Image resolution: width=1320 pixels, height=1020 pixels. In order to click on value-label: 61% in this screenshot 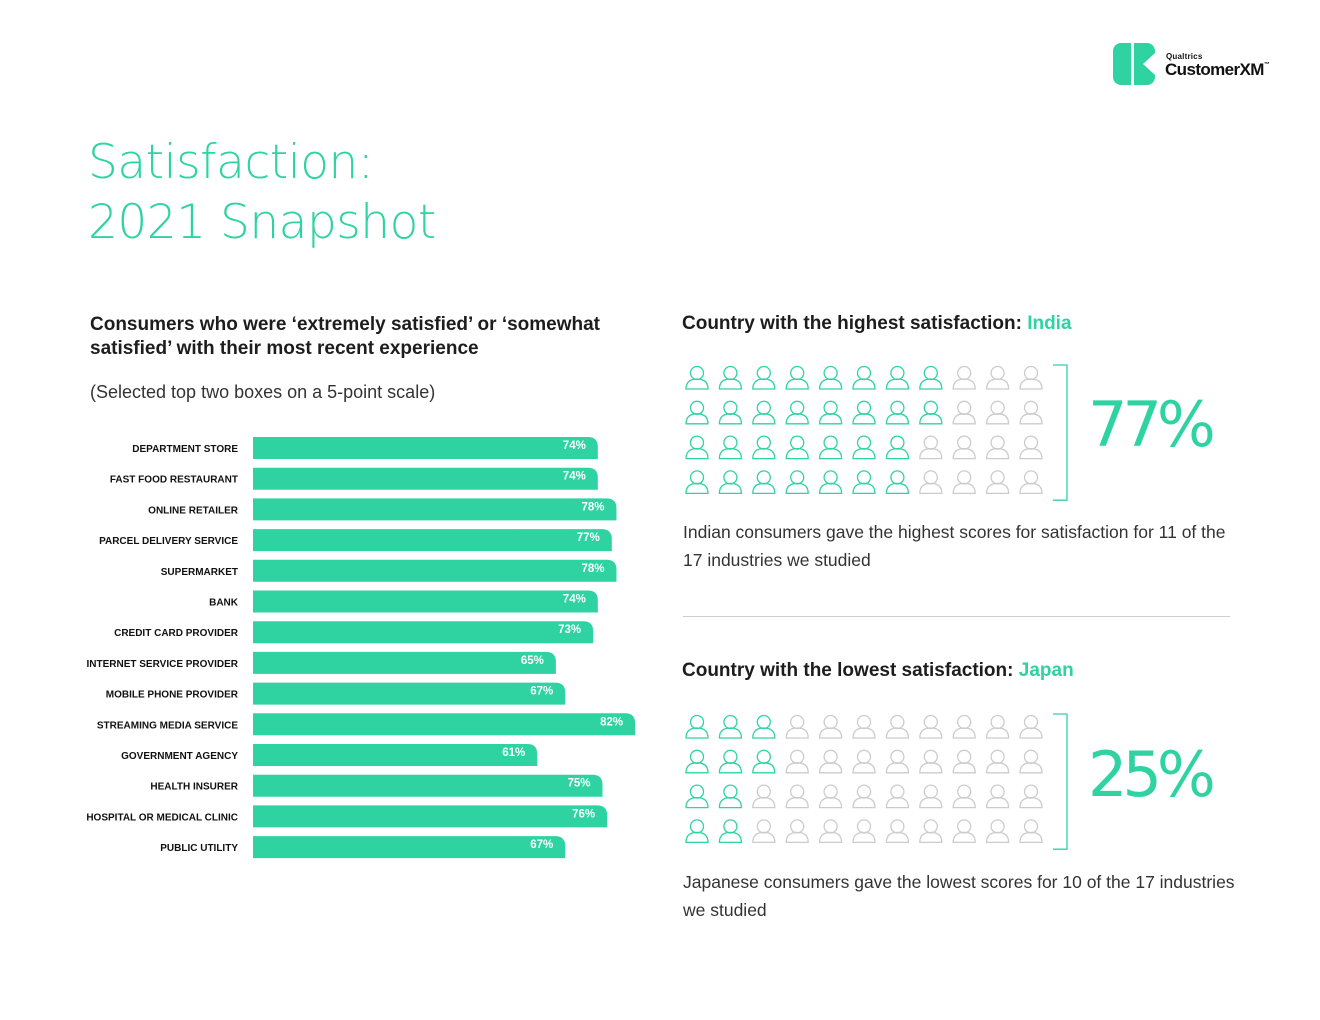, I will do `click(513, 753)`.